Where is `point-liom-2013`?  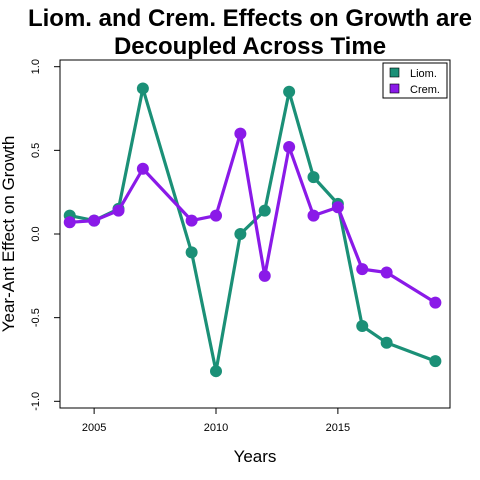
point-liom-2013 is located at coordinates (289, 91).